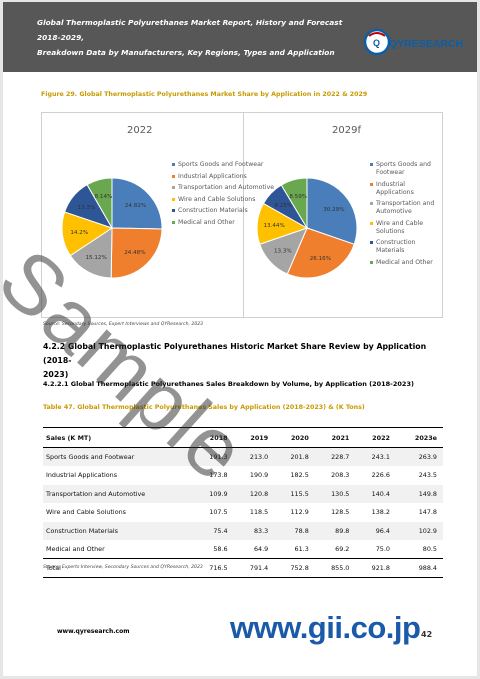 This screenshot has height=679, width=480. Describe the element at coordinates (426, 44) in the screenshot. I see `logo-text: QYRESEARCH` at that location.